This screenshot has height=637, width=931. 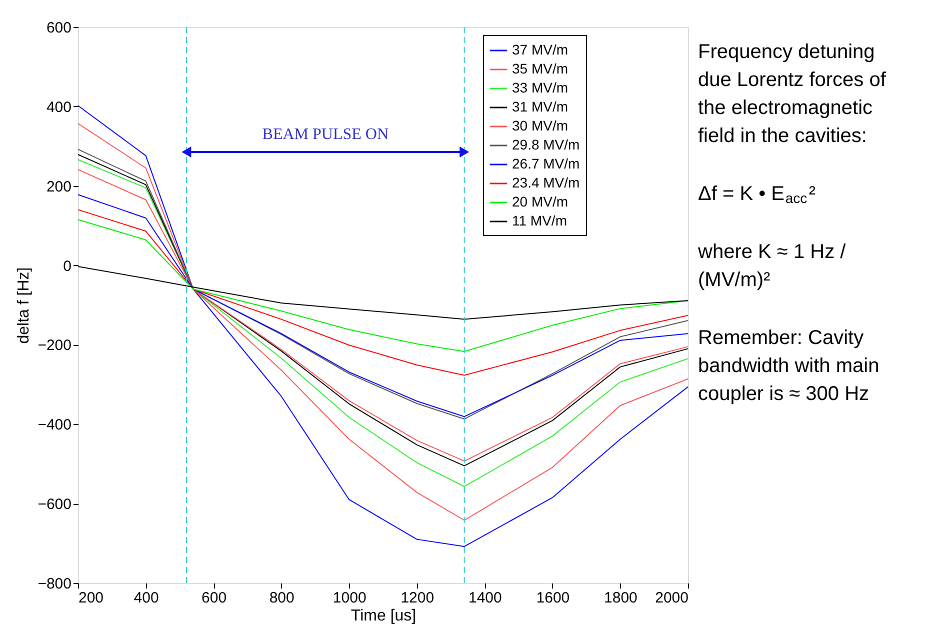 What do you see at coordinates (55, 505) in the screenshot?
I see `y-tick-label: −600` at bounding box center [55, 505].